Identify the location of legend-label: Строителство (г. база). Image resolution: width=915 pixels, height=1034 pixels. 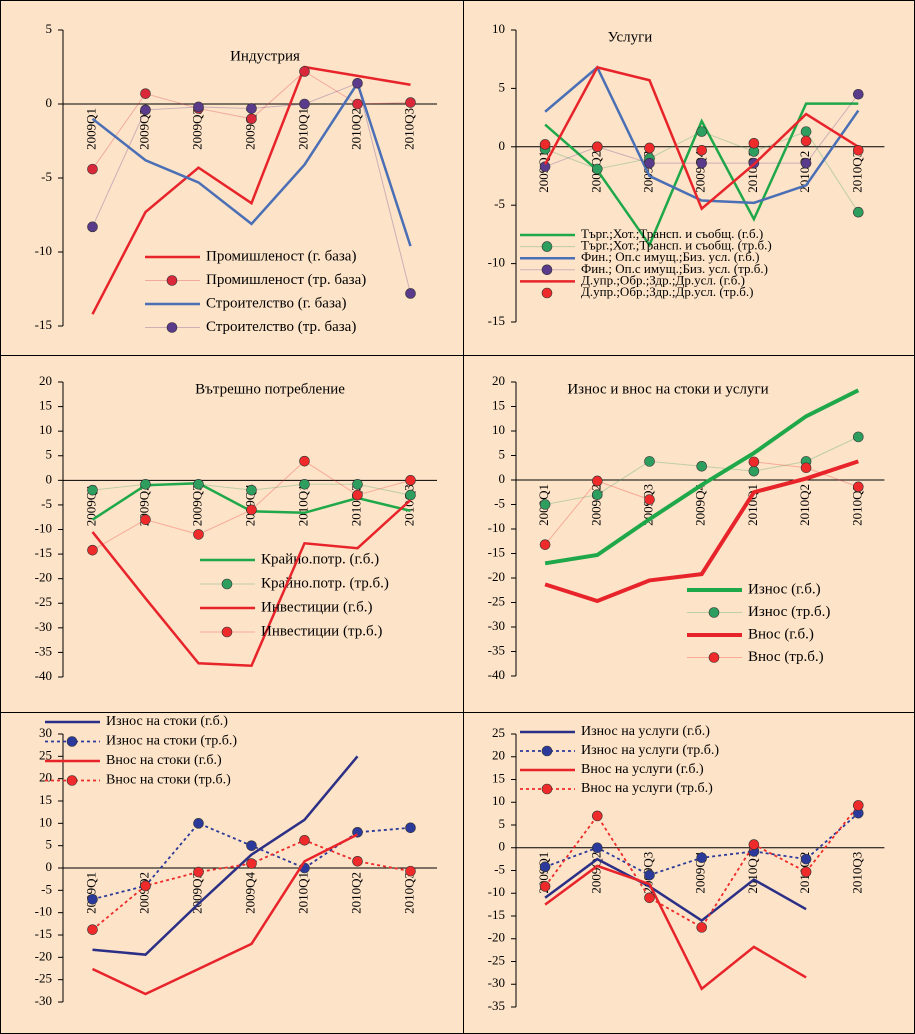
(276, 303).